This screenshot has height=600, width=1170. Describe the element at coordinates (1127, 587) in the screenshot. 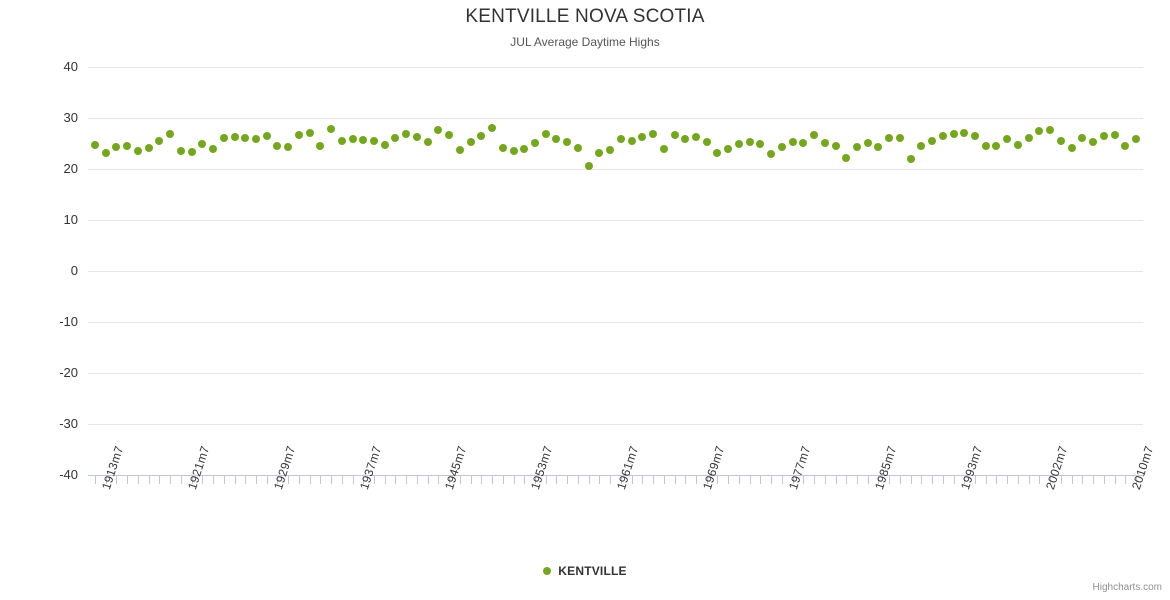

I see `highcharts-credit: Highcharts.com` at that location.